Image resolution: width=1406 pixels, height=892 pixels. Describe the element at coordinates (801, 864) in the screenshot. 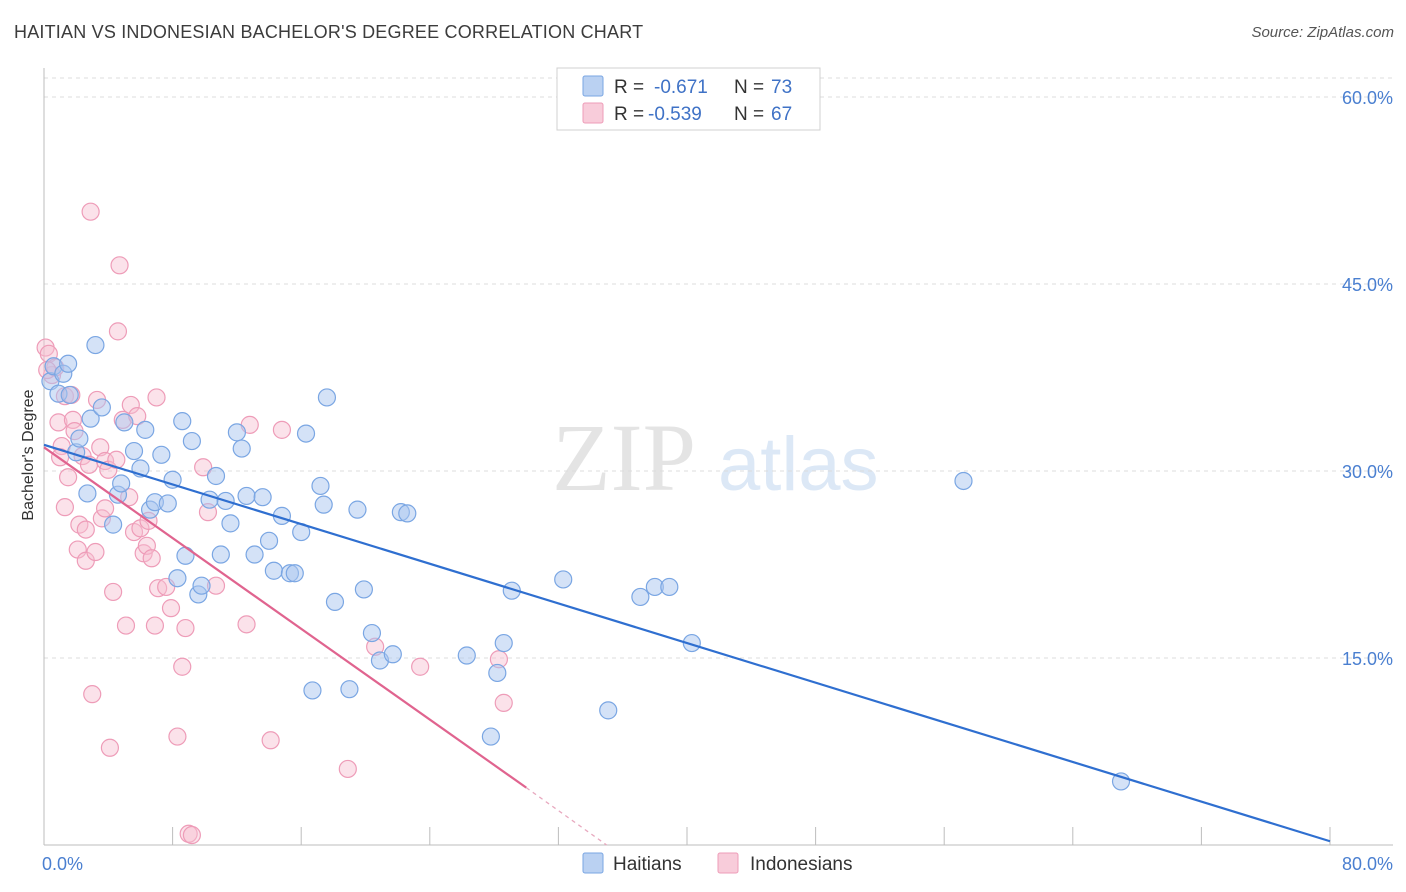

I see `bottom-legend-label-indonesians: Indonesians` at that location.